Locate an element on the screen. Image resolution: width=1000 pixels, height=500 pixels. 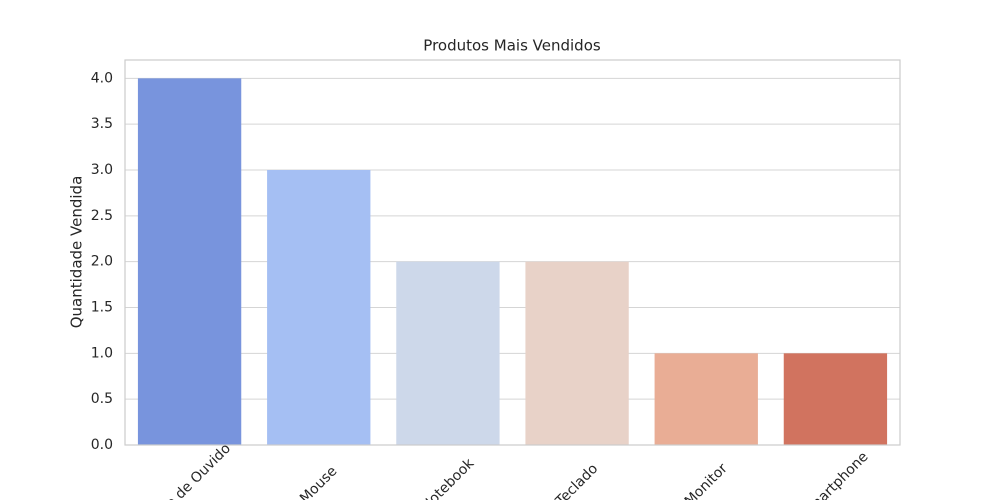
y-tick-label: 3.5 is located at coordinates (102, 124).